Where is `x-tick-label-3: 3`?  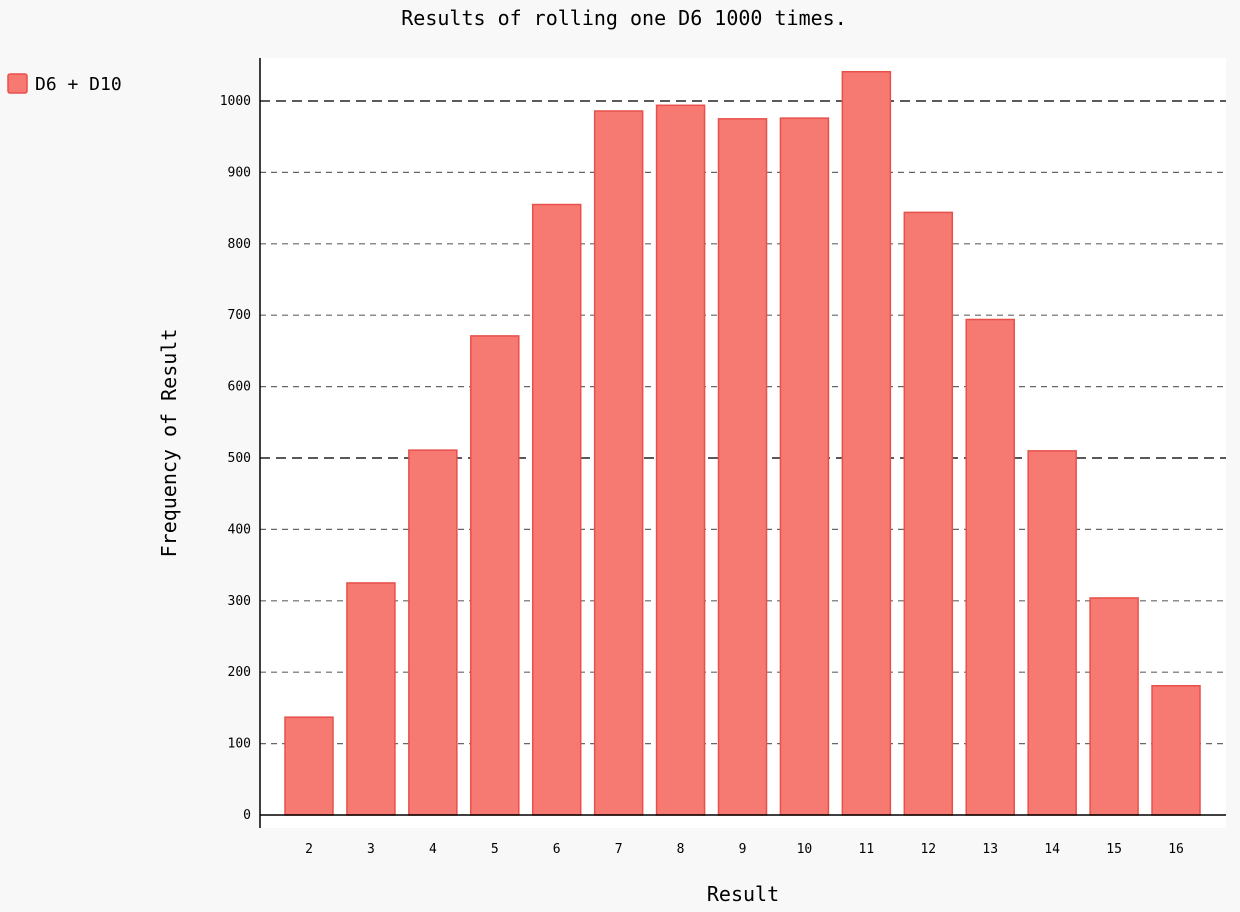
x-tick-label-3: 3 is located at coordinates (371, 849).